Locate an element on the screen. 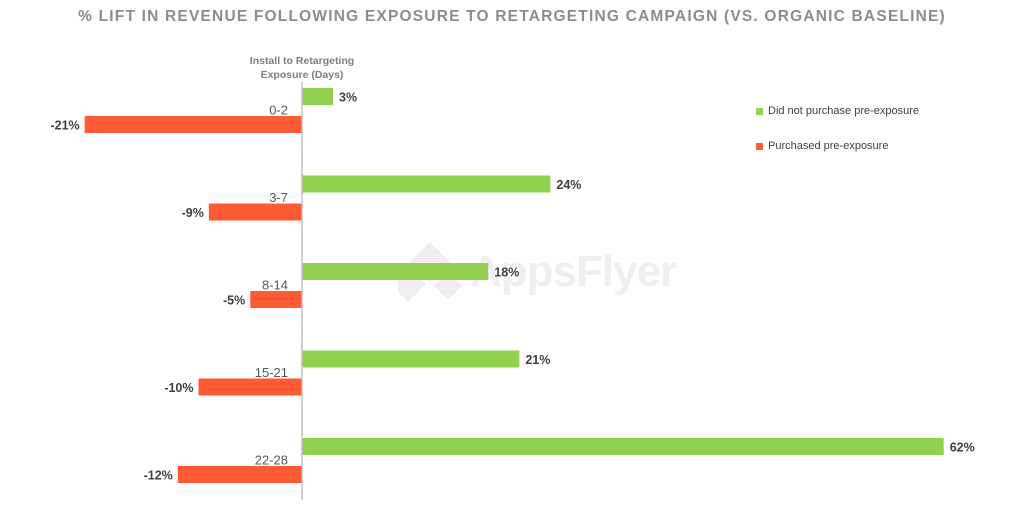 The image size is (1024, 508). legend-swatch-green is located at coordinates (759, 111).